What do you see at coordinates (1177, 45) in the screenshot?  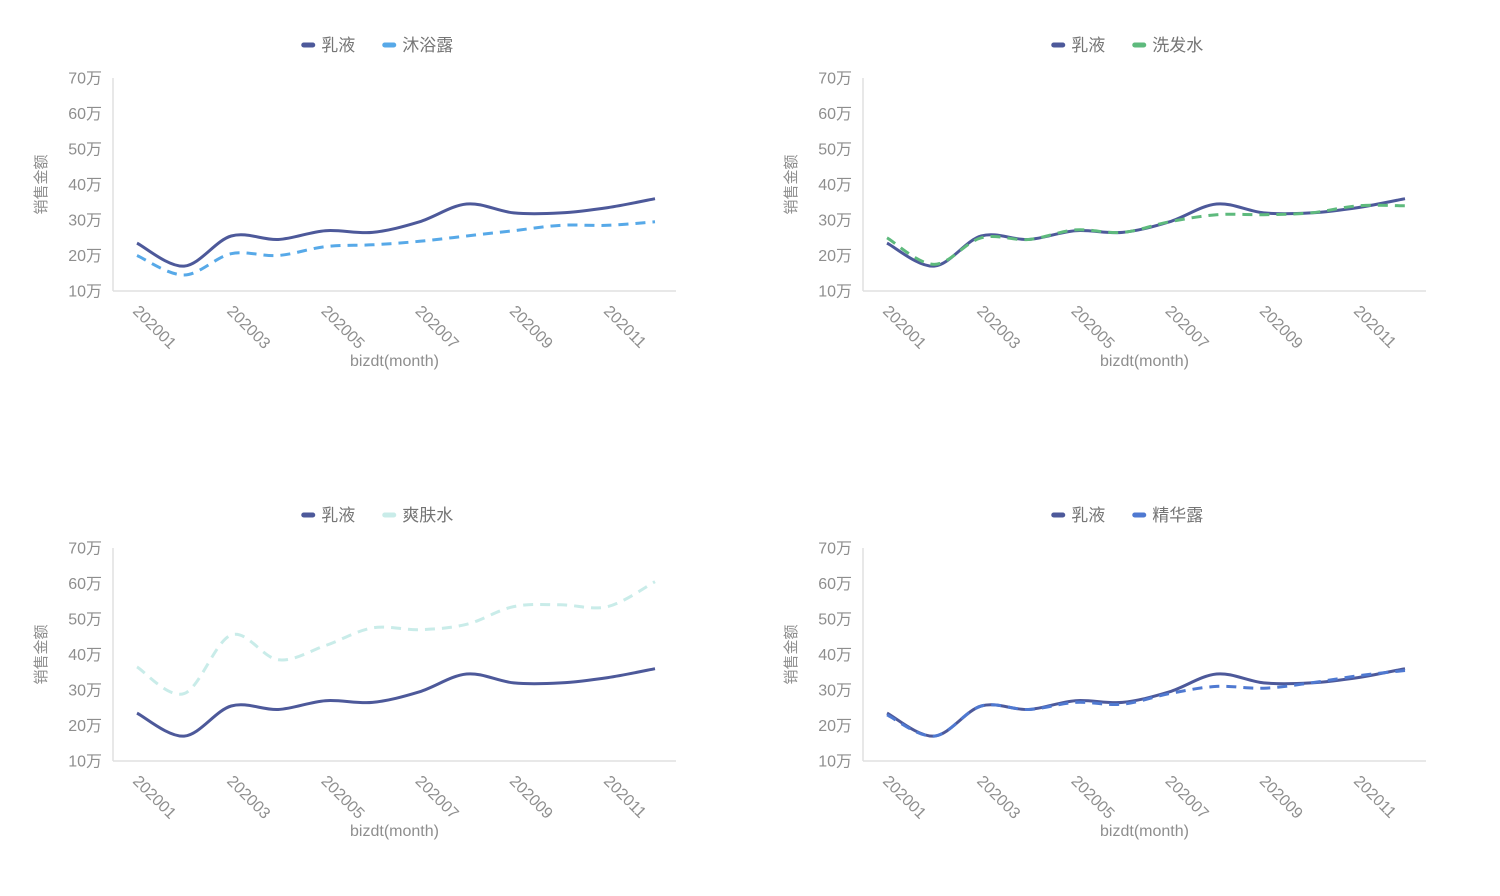 I see `legend-label: 洗发水` at bounding box center [1177, 45].